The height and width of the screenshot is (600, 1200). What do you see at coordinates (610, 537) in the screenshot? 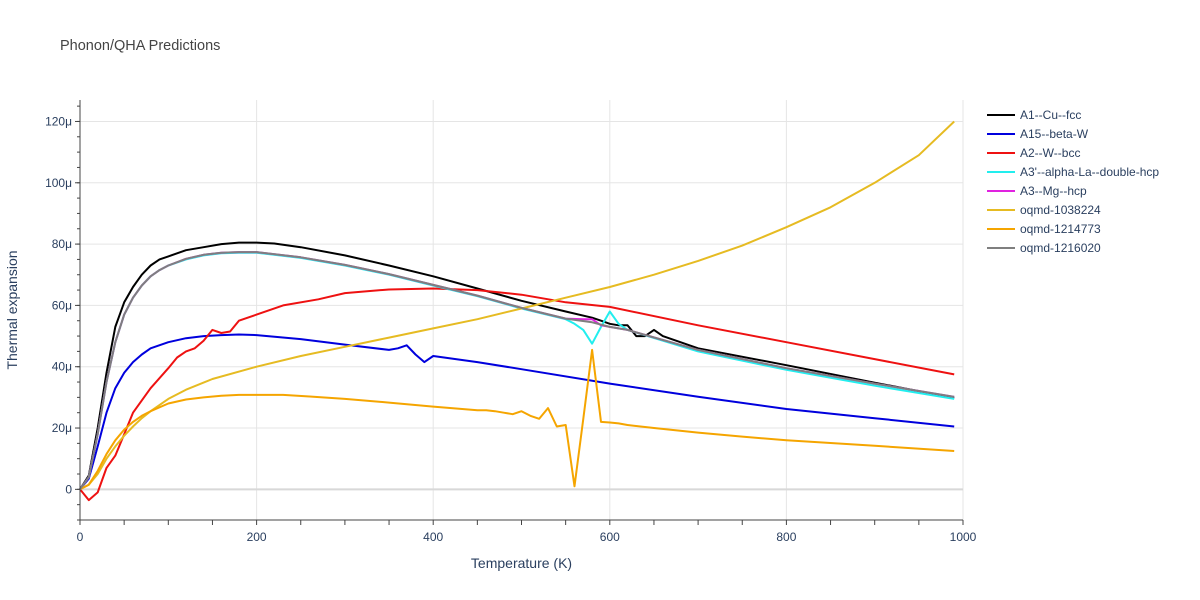
I see `x-tick-label: 600` at bounding box center [610, 537].